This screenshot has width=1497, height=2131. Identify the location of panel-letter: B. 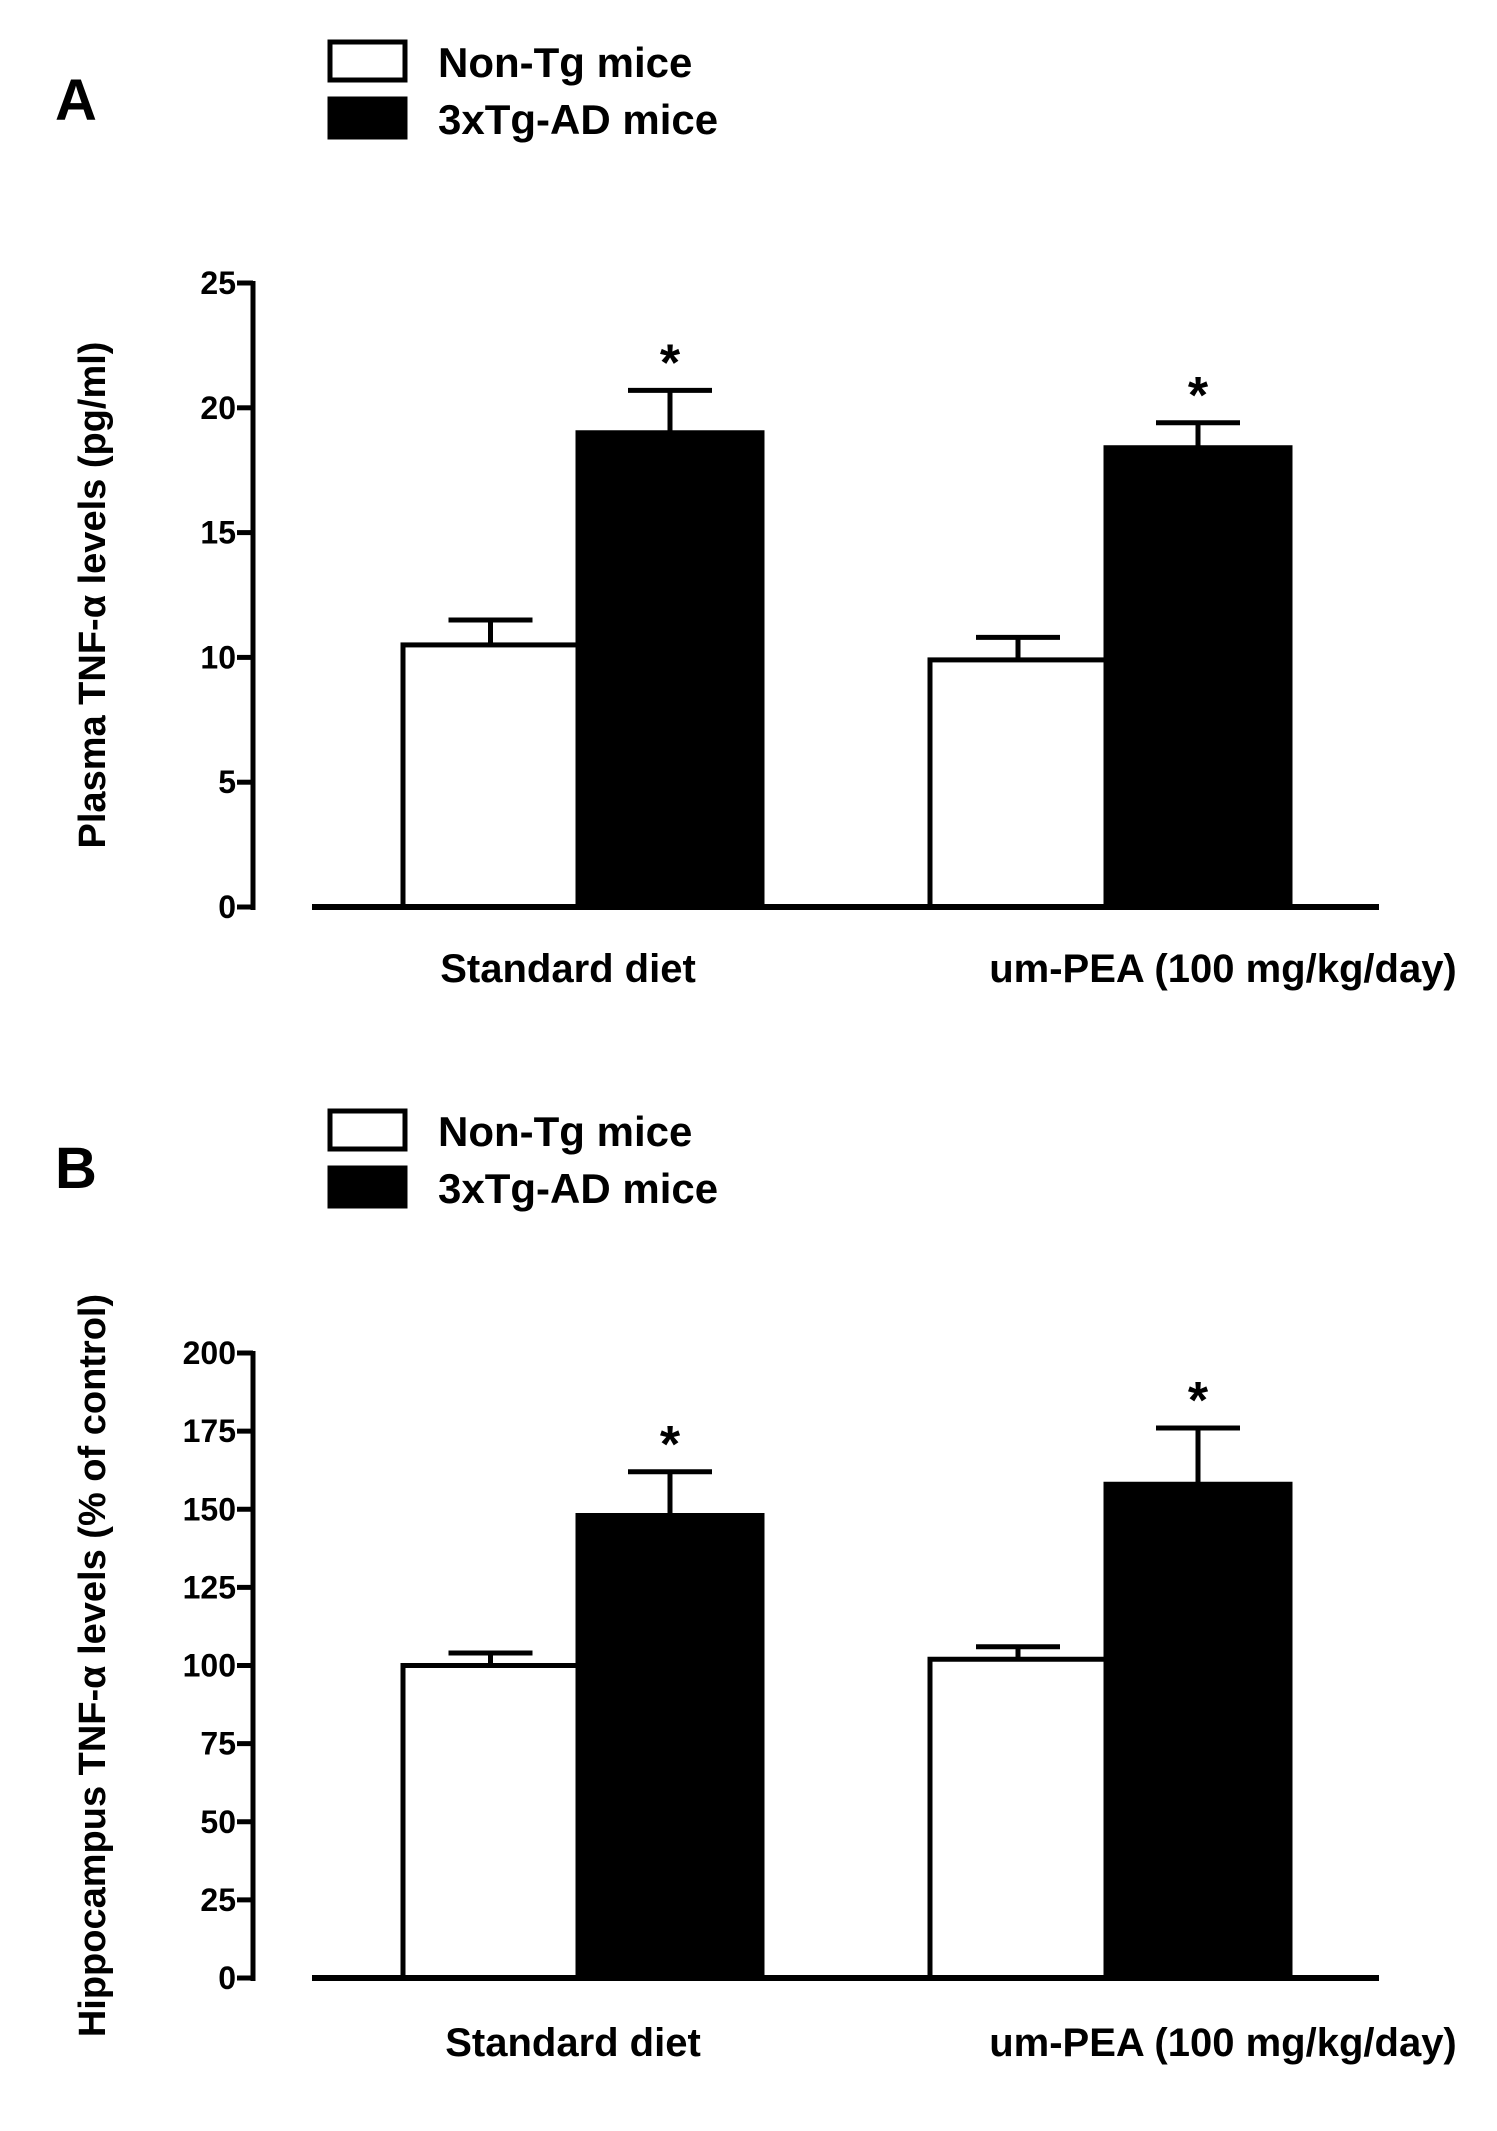
(76, 1168).